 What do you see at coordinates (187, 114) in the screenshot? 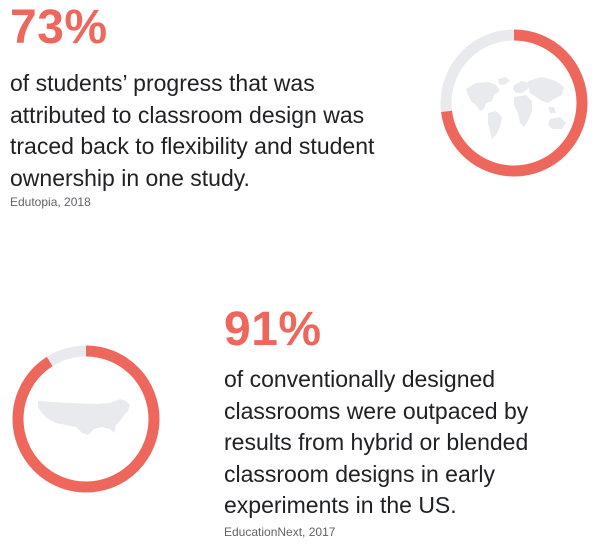
I see `stat-1-line-2: attributed to classroom design was` at bounding box center [187, 114].